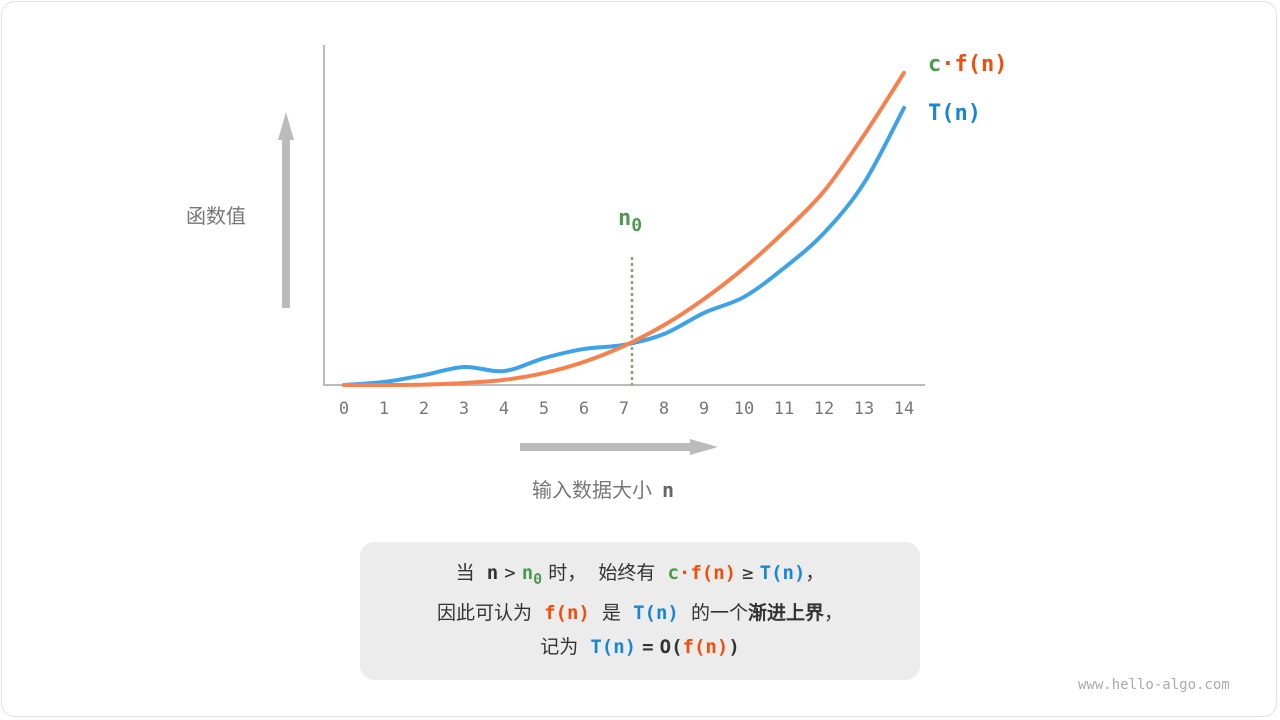 The width and height of the screenshot is (1280, 720). What do you see at coordinates (384, 409) in the screenshot?
I see `x-tick-label: 1` at bounding box center [384, 409].